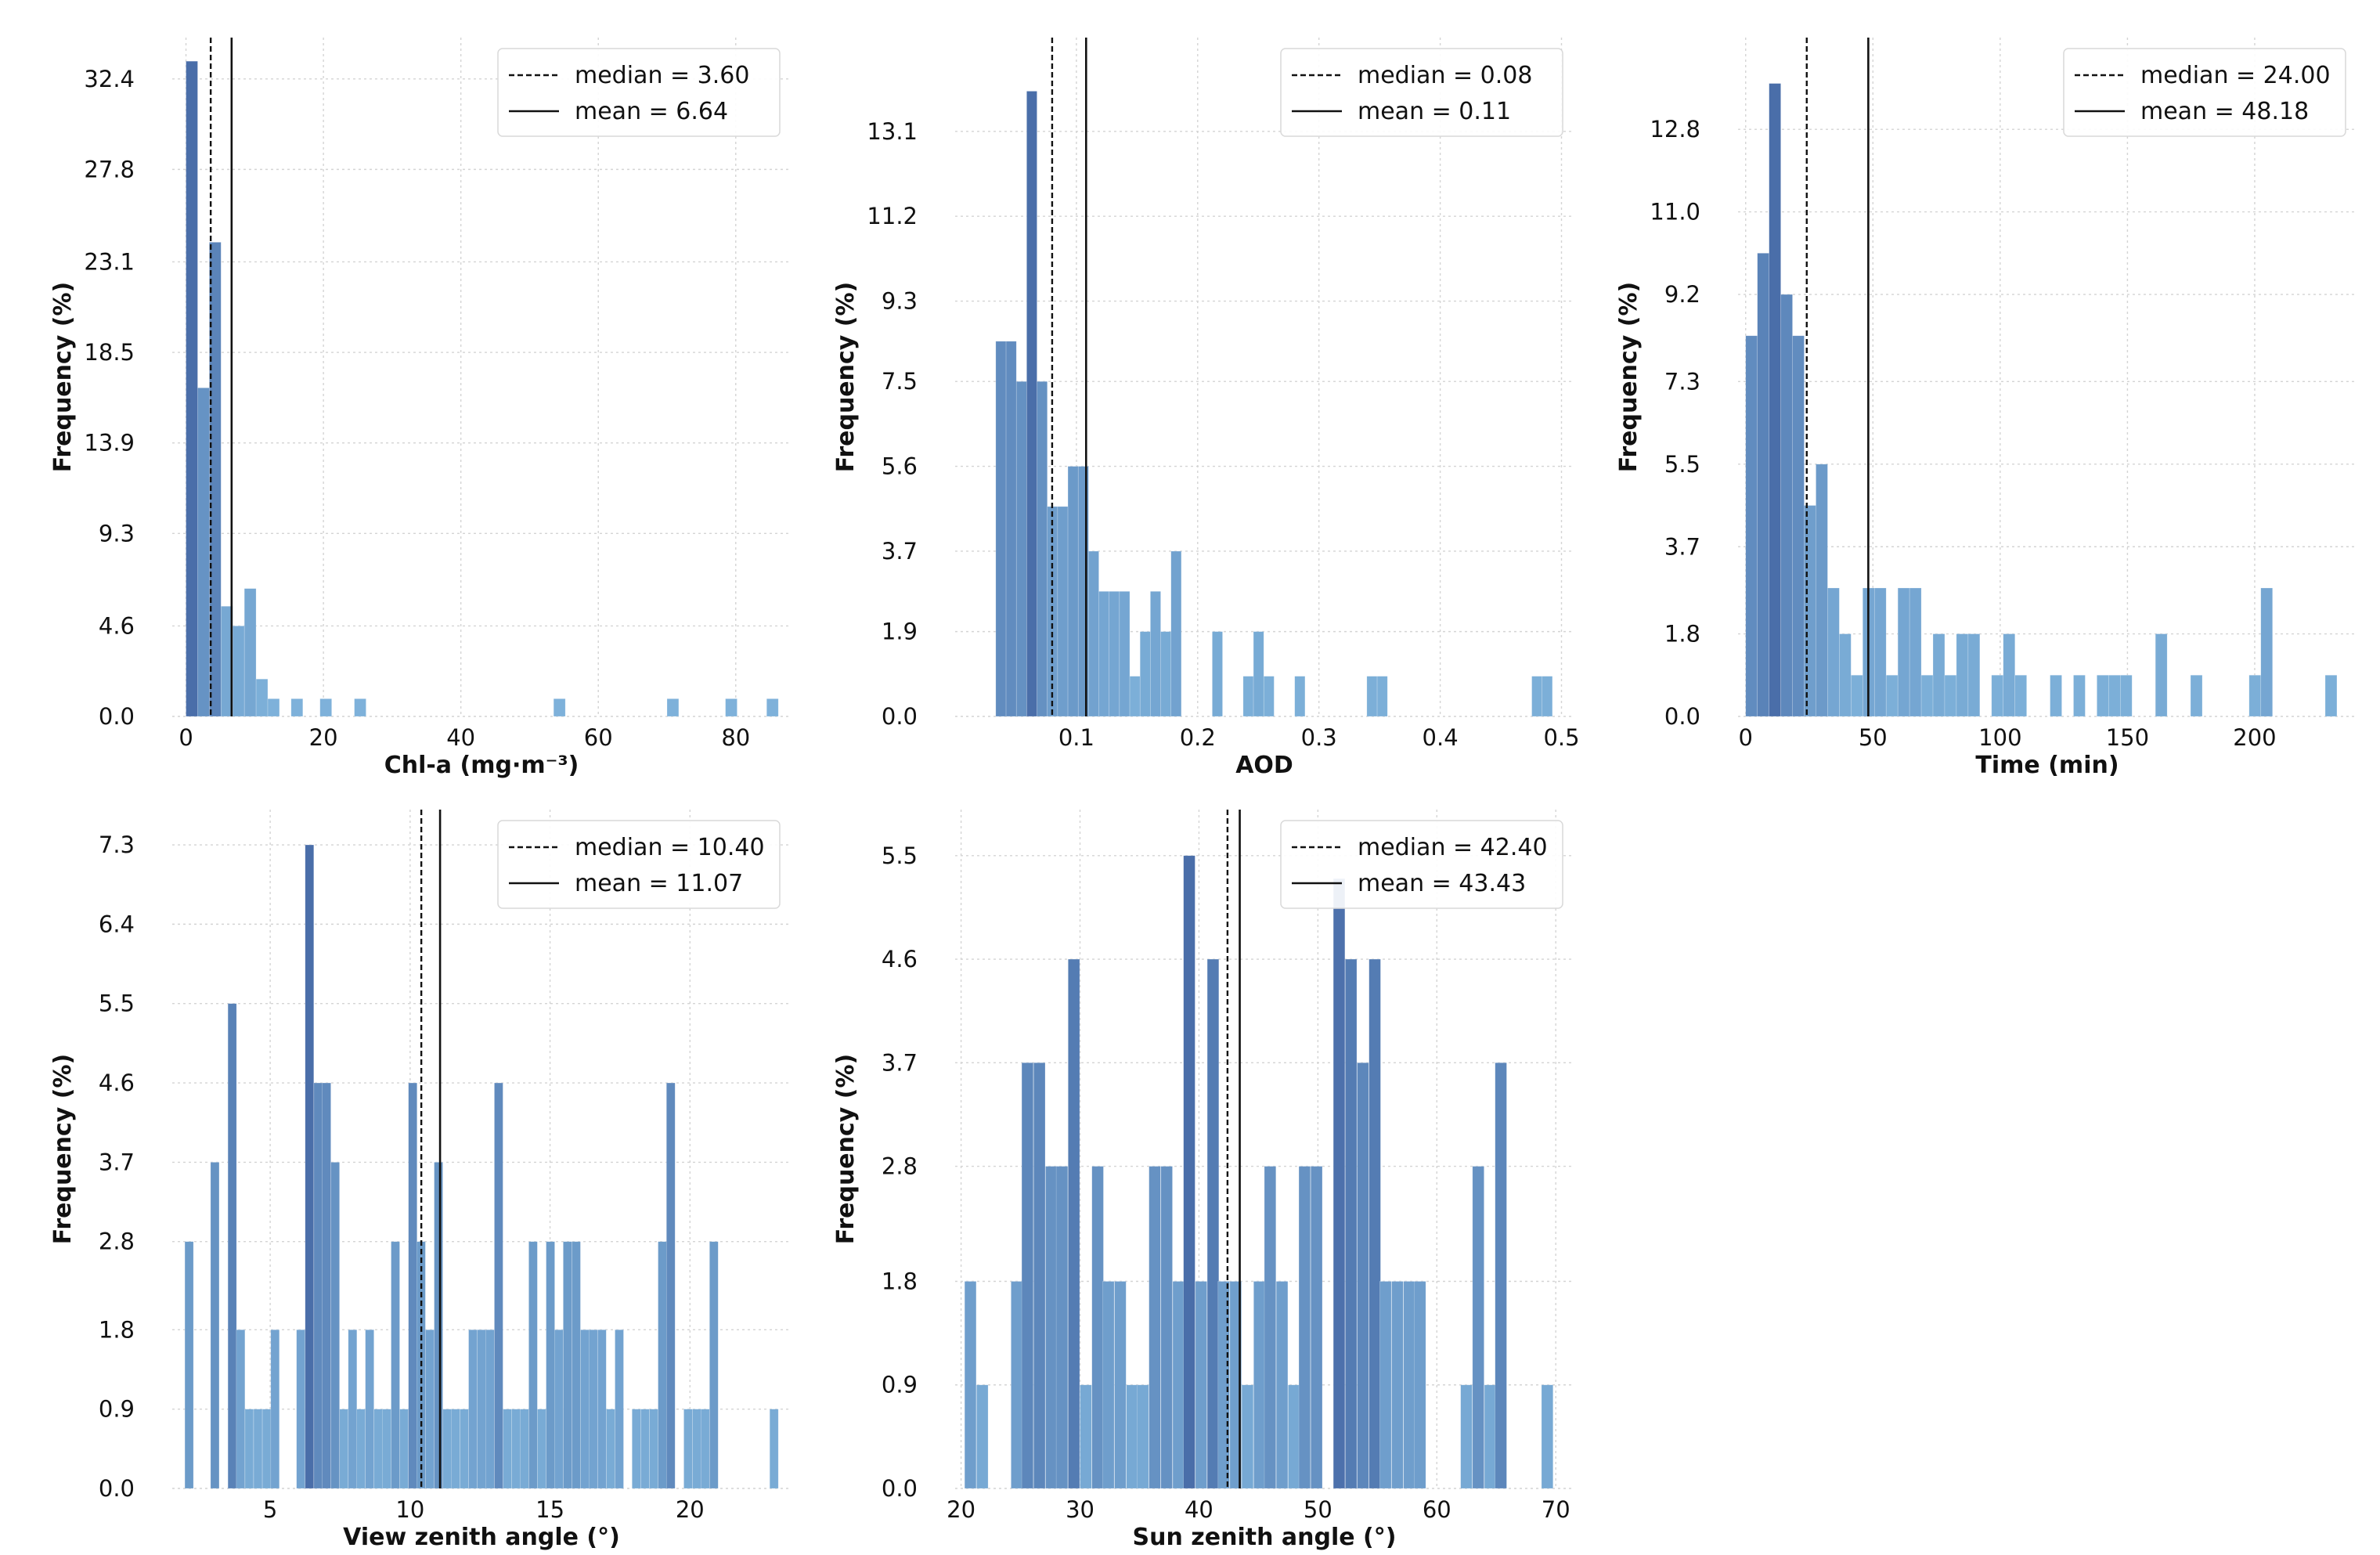 Image resolution: width=2380 pixels, height=1555 pixels. Describe the element at coordinates (1319, 738) in the screenshot. I see `x-tick-label: 0.3` at that location.